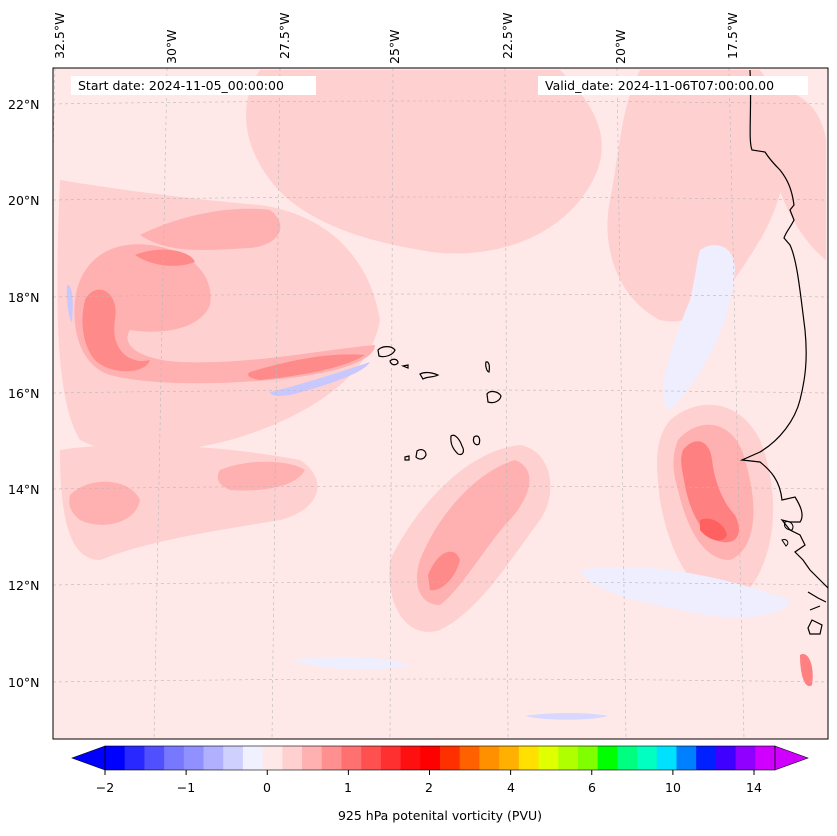  What do you see at coordinates (792, 174) in the screenshot?
I see `pv-region-far-north` at bounding box center [792, 174].